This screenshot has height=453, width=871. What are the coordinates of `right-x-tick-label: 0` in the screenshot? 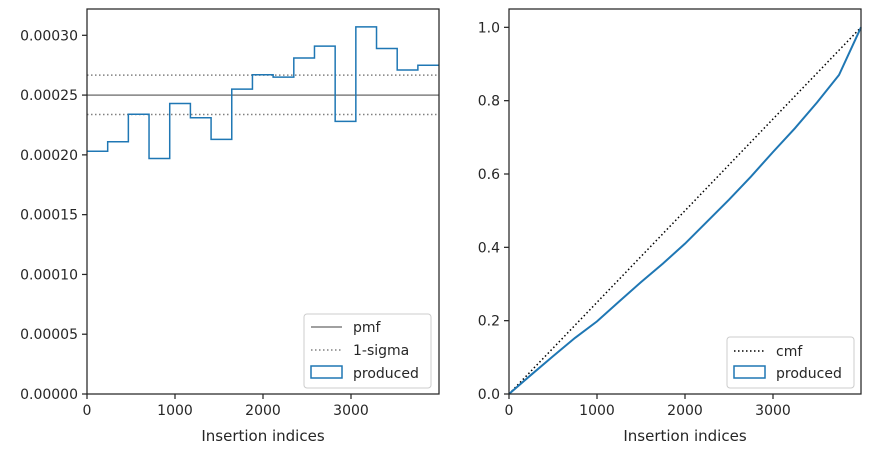 It's located at (509, 411).